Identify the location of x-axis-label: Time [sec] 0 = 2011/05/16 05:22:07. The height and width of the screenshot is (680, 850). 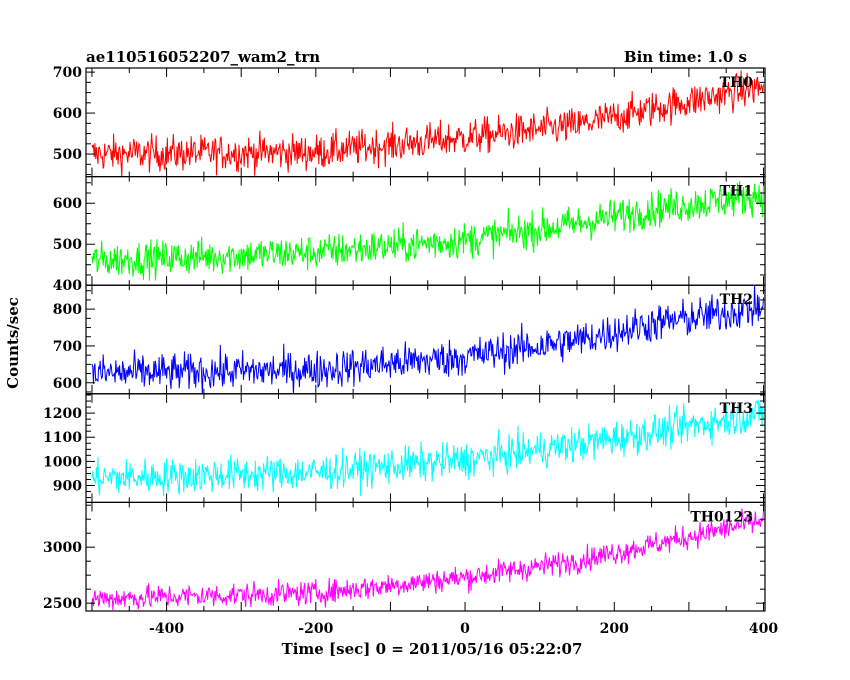
(432, 649).